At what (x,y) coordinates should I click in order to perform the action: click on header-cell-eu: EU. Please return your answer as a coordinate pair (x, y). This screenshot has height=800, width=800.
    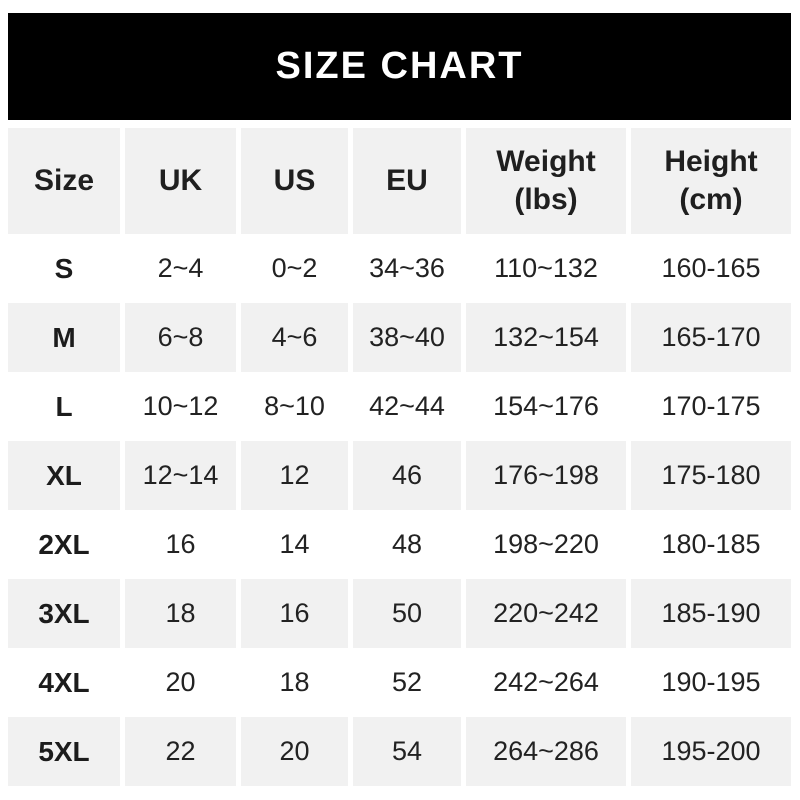
    Looking at the image, I should click on (407, 181).